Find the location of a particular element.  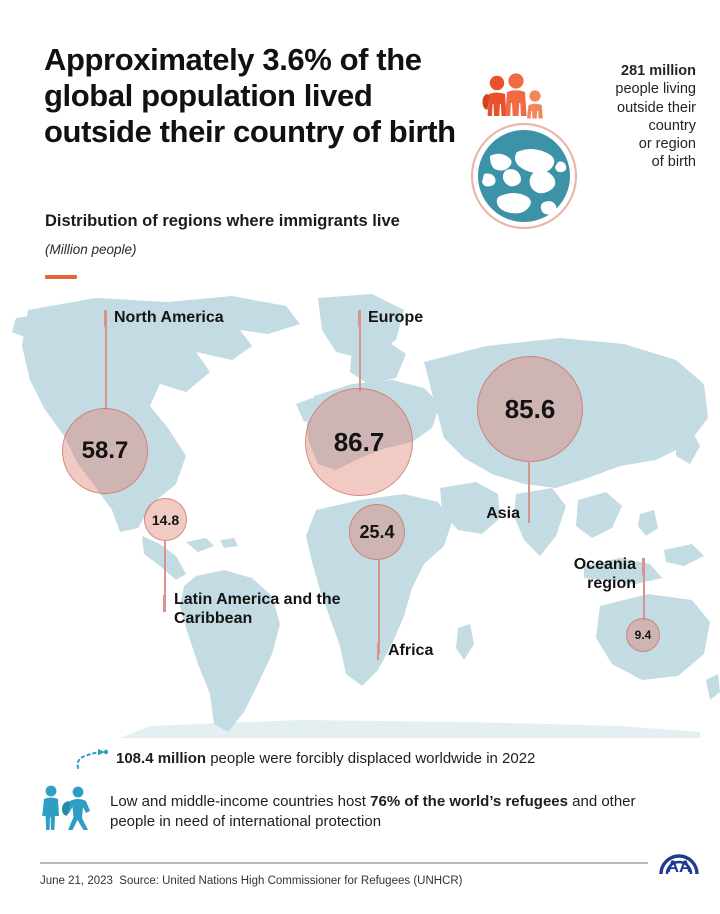

accent-divider is located at coordinates (61, 277).